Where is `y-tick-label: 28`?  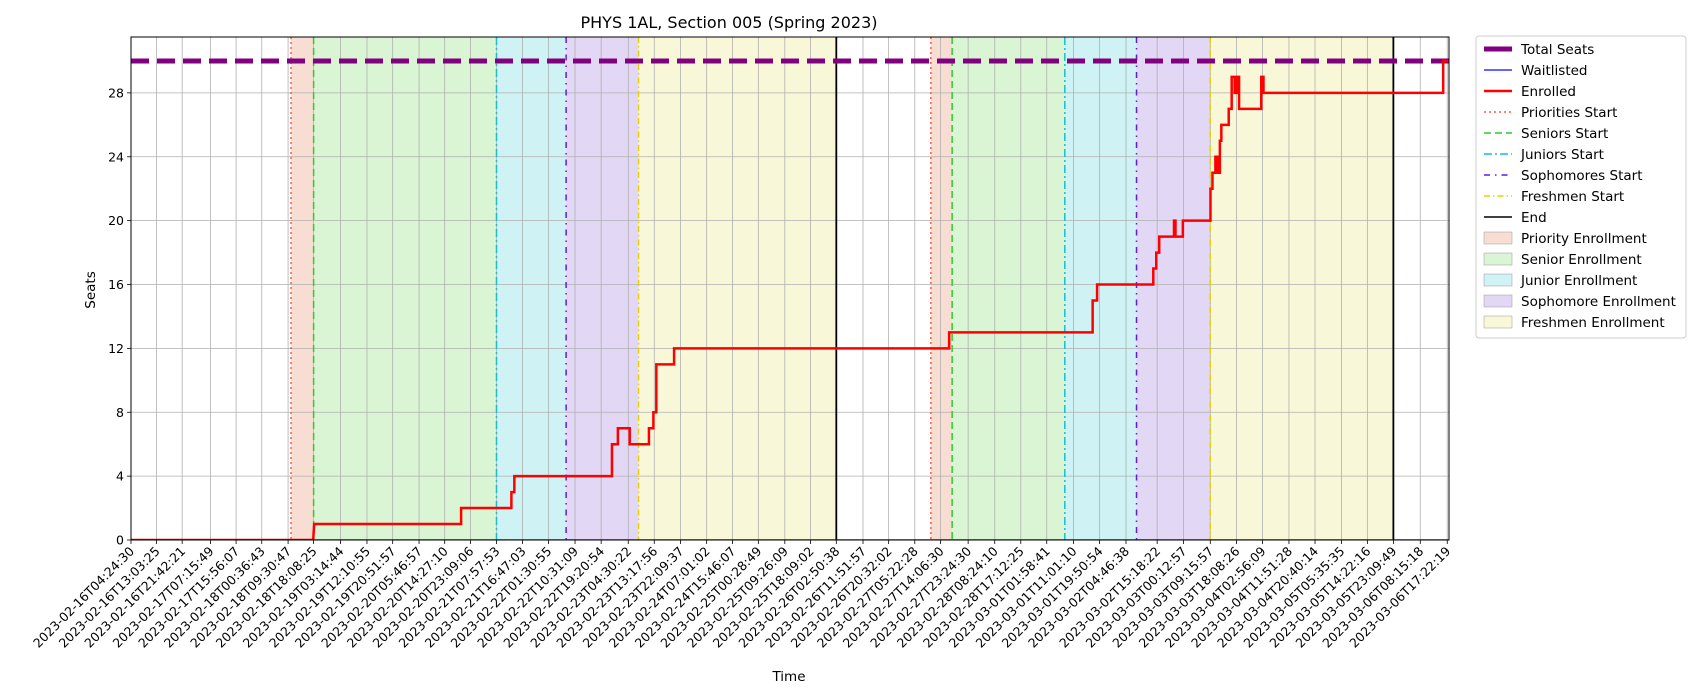
y-tick-label: 28 is located at coordinates (116, 92).